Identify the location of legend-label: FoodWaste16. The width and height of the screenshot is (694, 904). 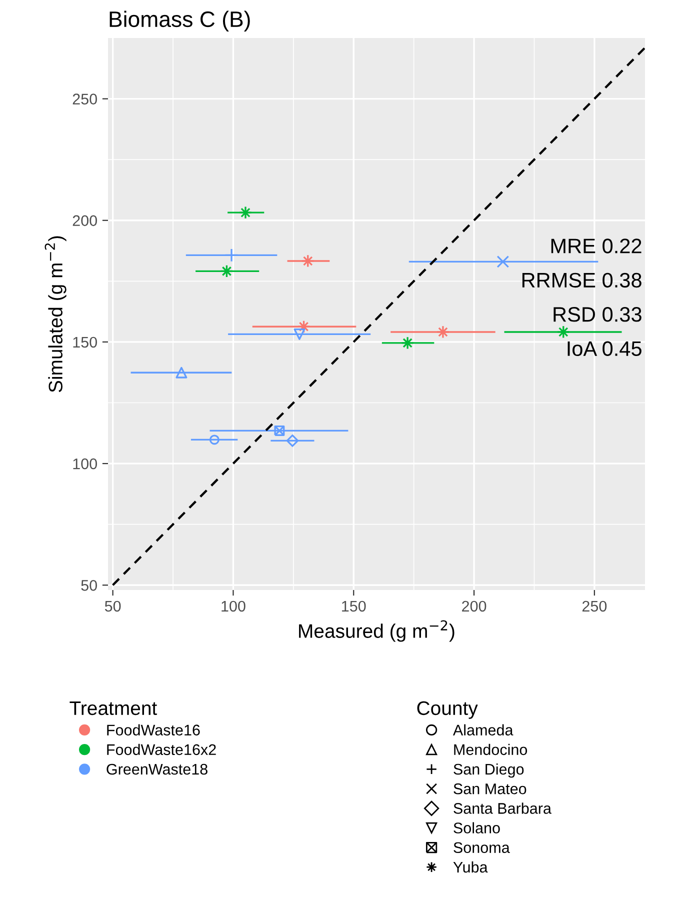
(153, 730).